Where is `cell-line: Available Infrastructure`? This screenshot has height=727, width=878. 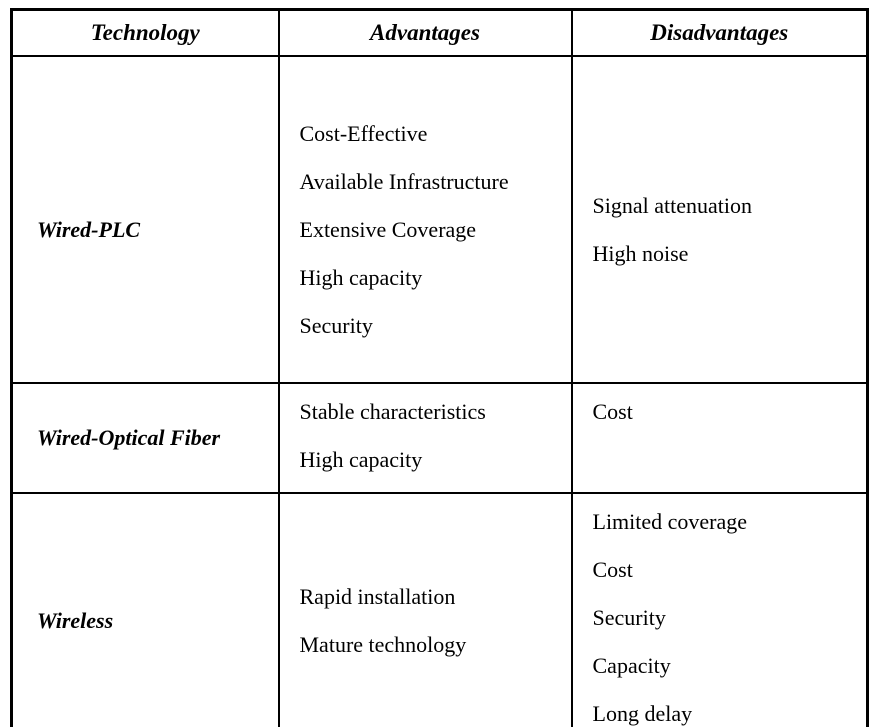
cell-line: Available Infrastructure is located at coordinates (404, 181).